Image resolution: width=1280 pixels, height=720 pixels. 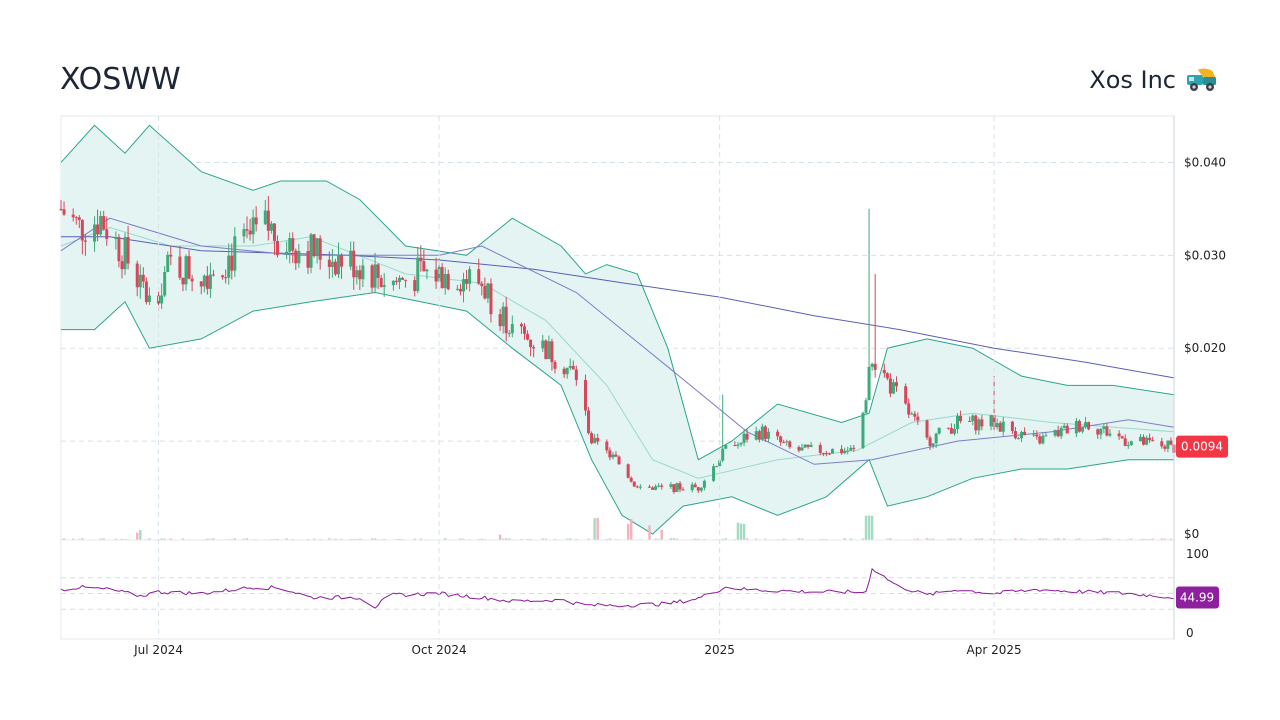 I want to click on x-tick-label: Jul 2024, so click(x=158, y=650).